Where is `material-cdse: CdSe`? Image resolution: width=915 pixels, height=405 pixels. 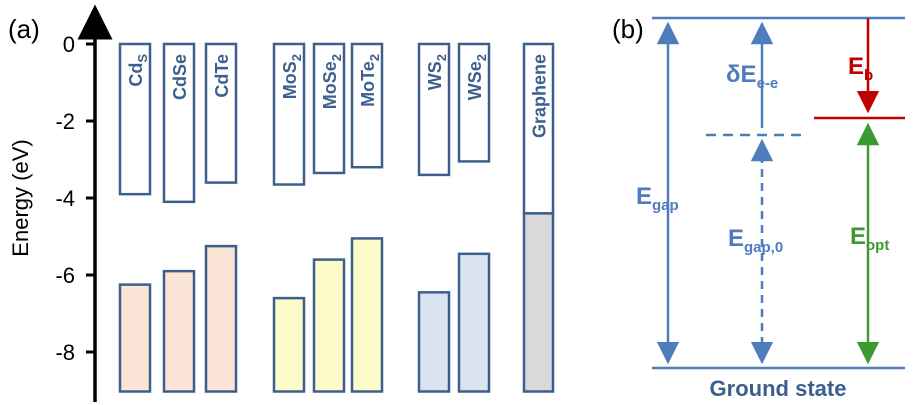
material-cdse: CdSe is located at coordinates (179, 217).